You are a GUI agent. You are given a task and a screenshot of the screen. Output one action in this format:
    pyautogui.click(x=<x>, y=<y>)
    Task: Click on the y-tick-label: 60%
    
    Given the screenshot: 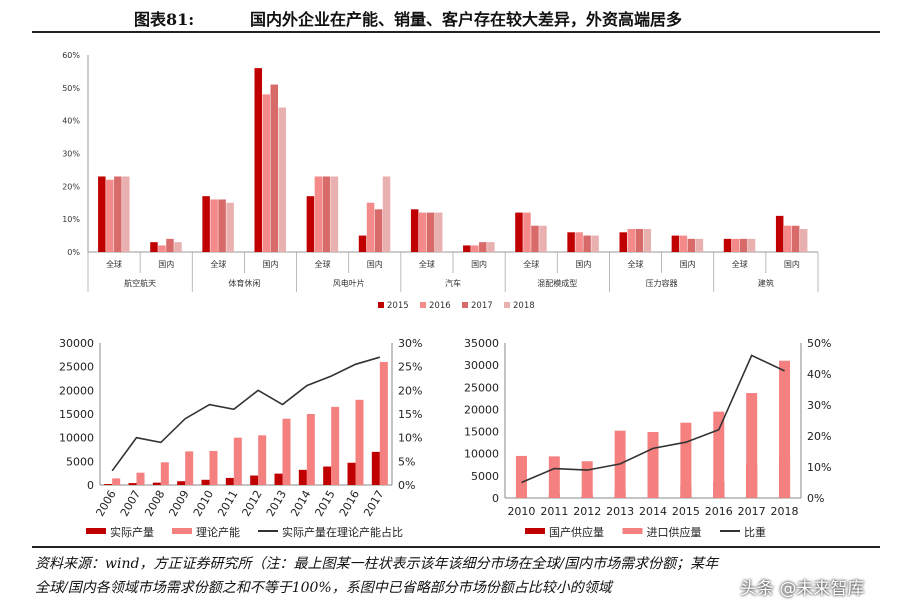 What is the action you would take?
    pyautogui.click(x=71, y=55)
    